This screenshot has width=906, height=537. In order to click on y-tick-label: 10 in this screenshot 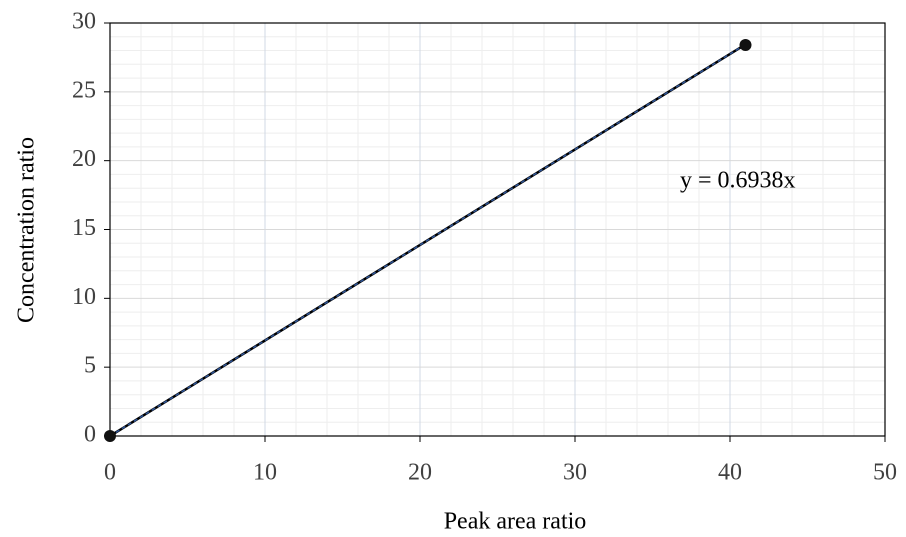, I will do `click(84, 297)`.